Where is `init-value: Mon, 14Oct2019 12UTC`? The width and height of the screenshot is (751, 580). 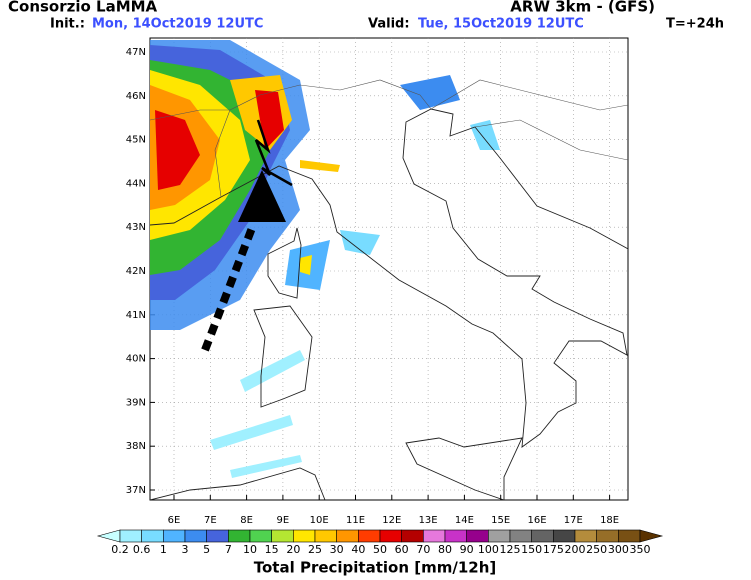
init-value: Mon, 14Oct2019 12UTC is located at coordinates (177, 24).